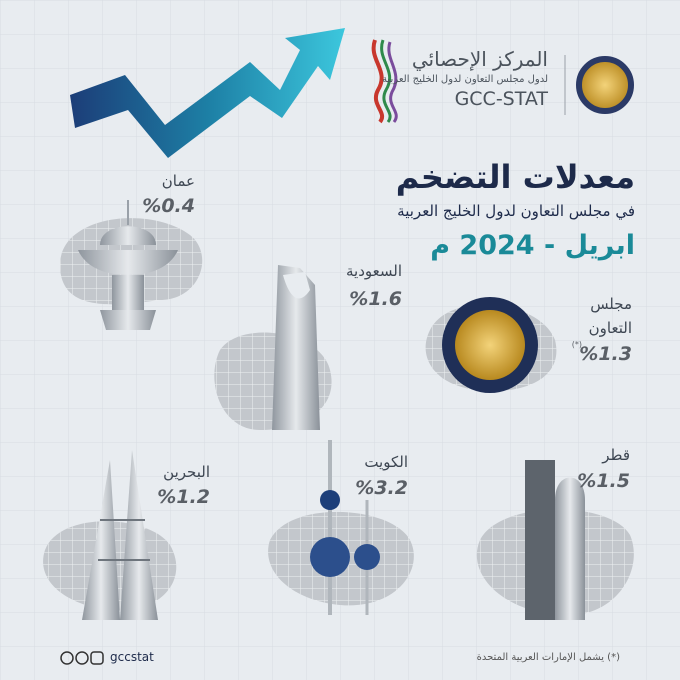  I want to click on inflation-value: %0.4, so click(168, 206).